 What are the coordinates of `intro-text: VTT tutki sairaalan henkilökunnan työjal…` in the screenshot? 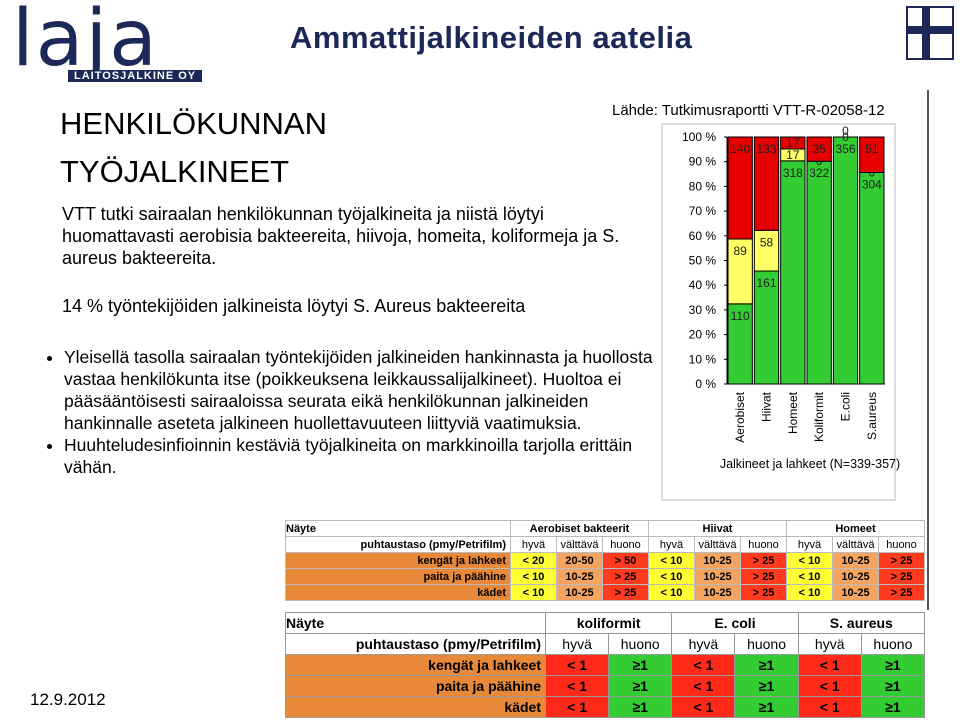 It's located at (341, 236).